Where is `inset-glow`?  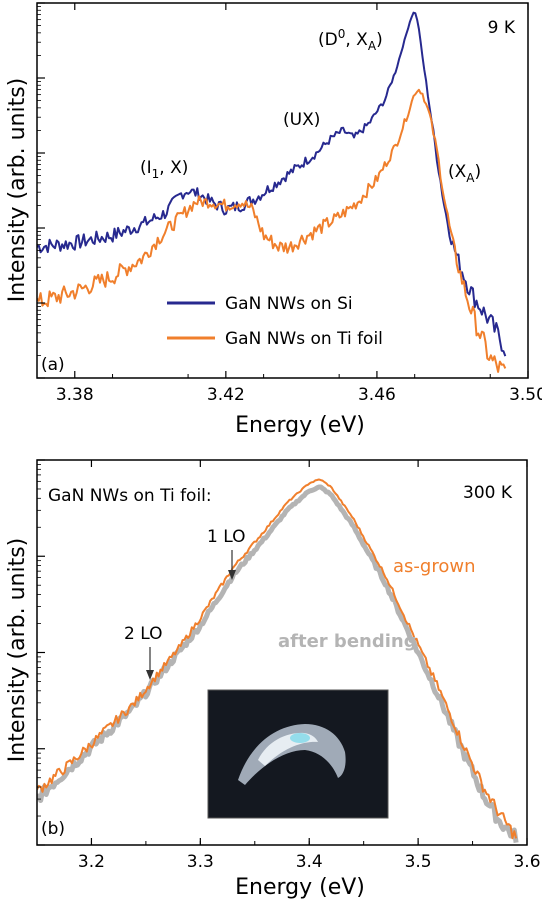 inset-glow is located at coordinates (300, 738).